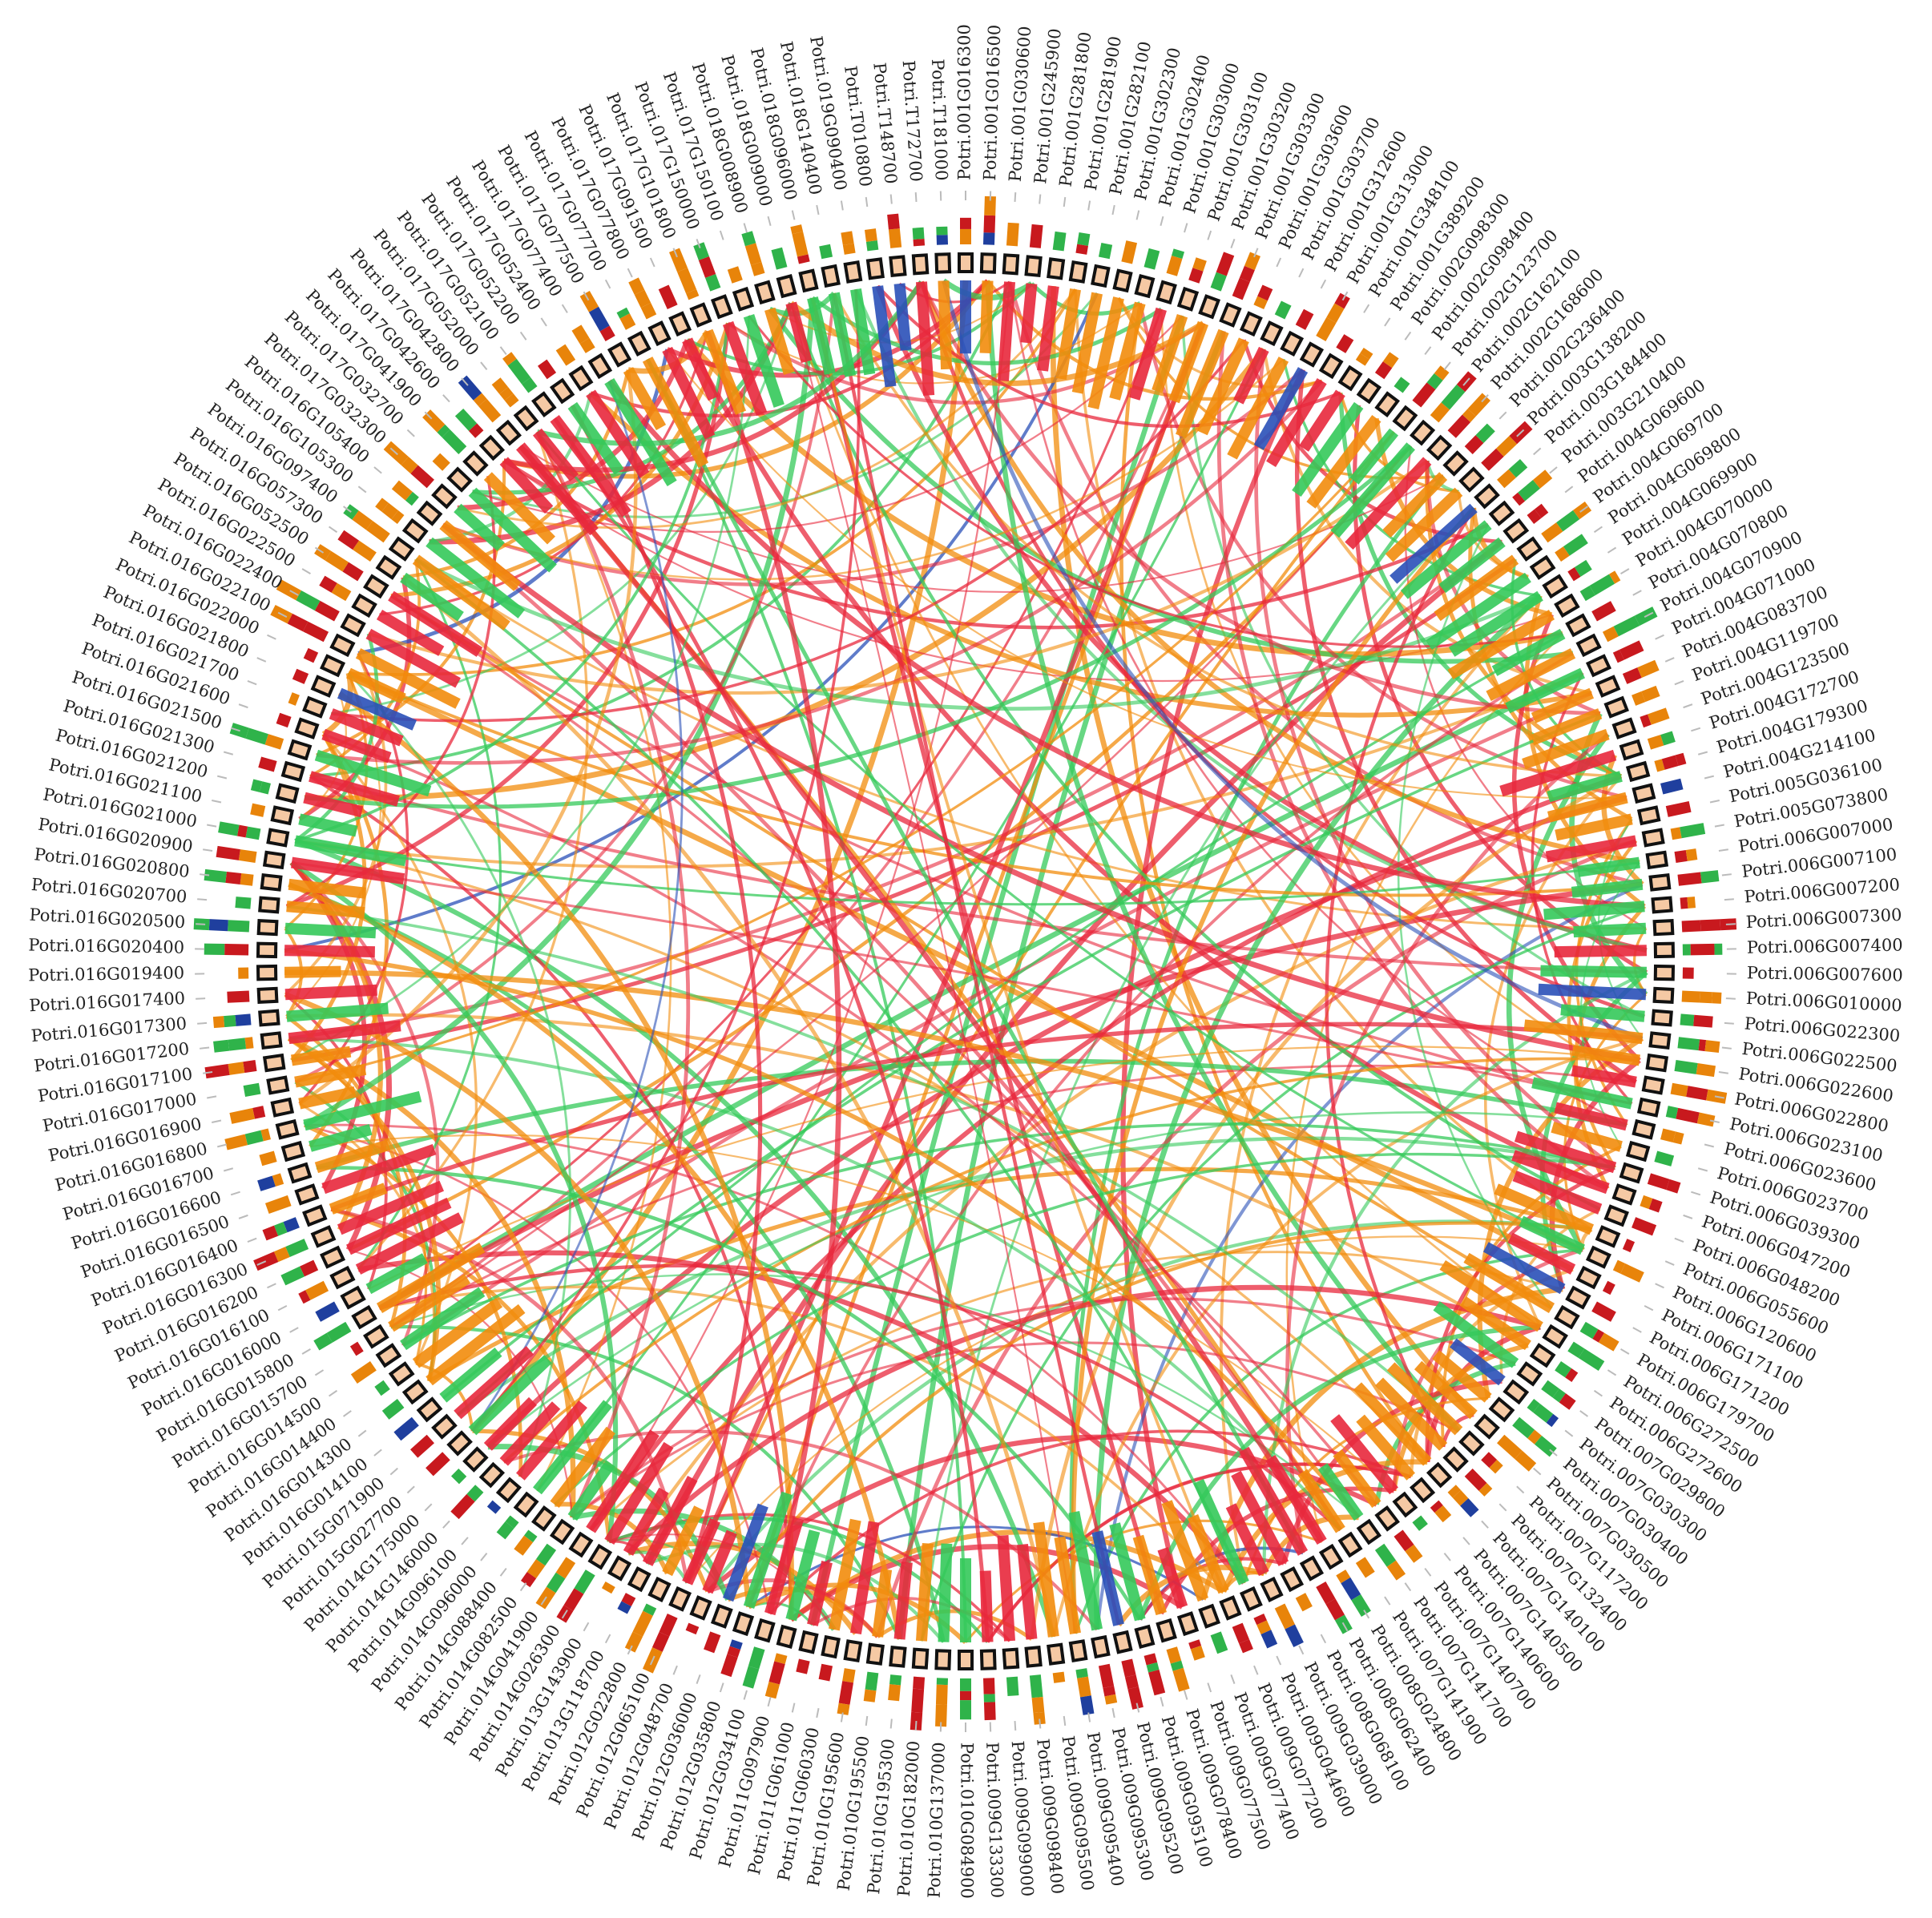 Image resolution: width=1932 pixels, height=1918 pixels. What do you see at coordinates (885, 123) in the screenshot?
I see `gene-label: Potri.T148700` at bounding box center [885, 123].